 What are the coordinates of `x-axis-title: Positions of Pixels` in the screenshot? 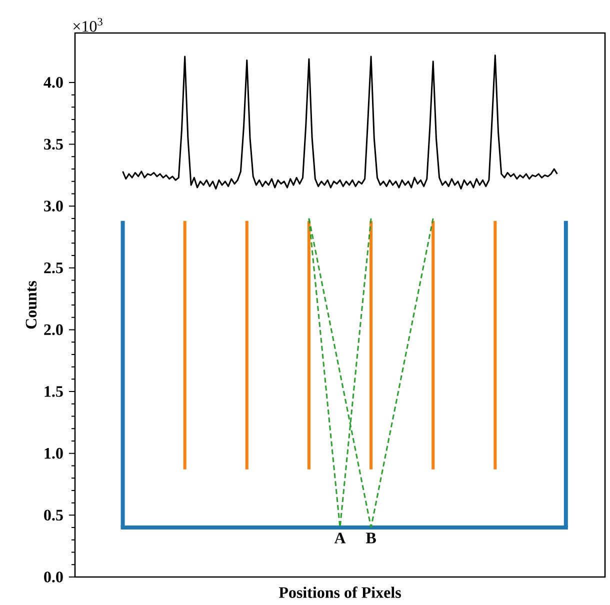 It's located at (339, 592).